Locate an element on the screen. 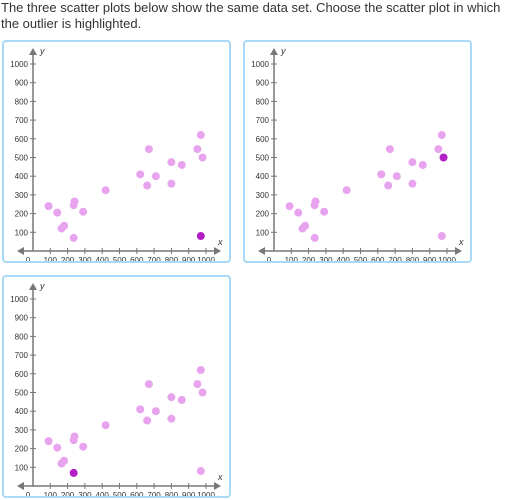 The height and width of the screenshot is (500, 510). y-axis-label: y is located at coordinates (283, 51).